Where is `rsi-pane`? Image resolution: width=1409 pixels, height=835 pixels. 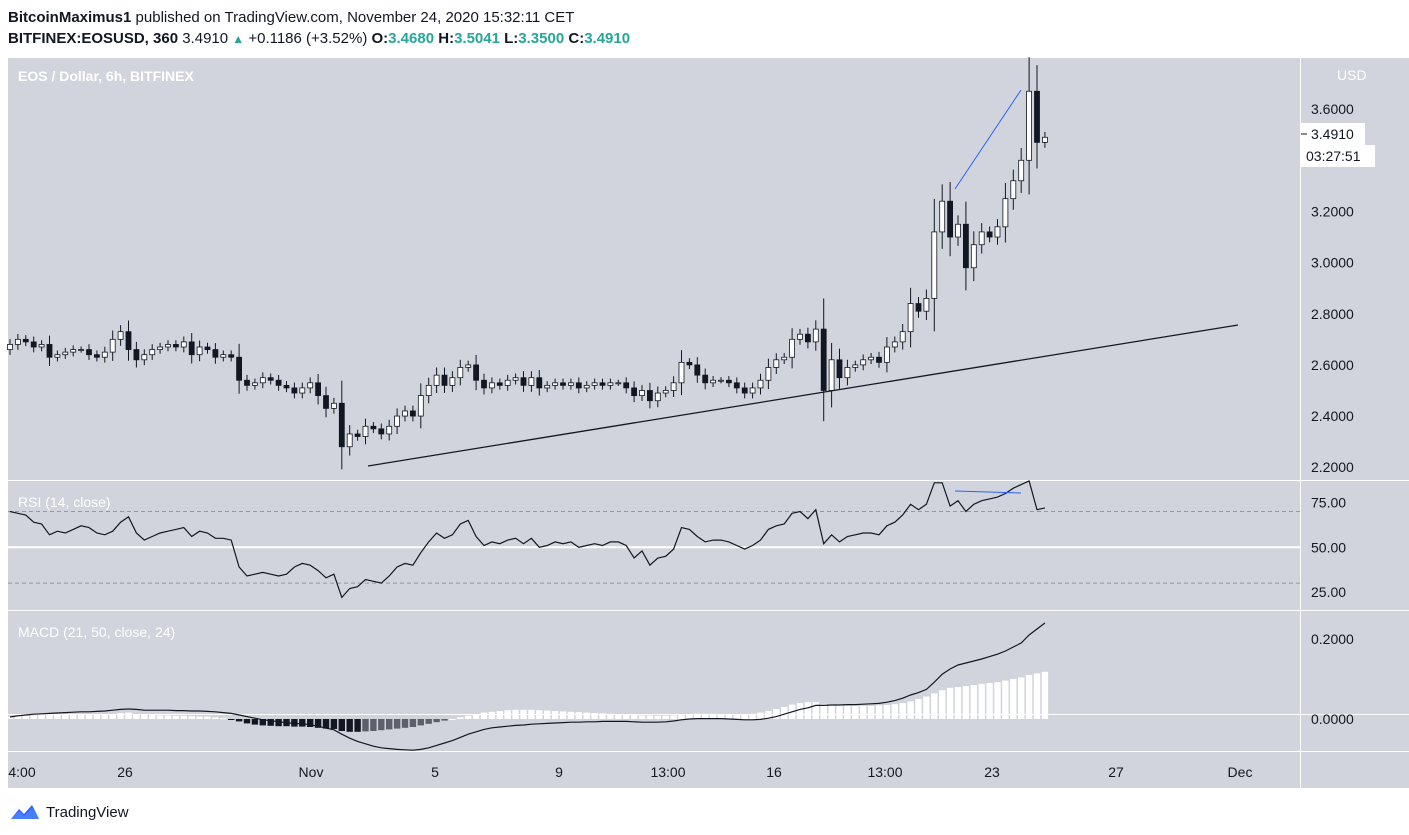 rsi-pane is located at coordinates (654, 545).